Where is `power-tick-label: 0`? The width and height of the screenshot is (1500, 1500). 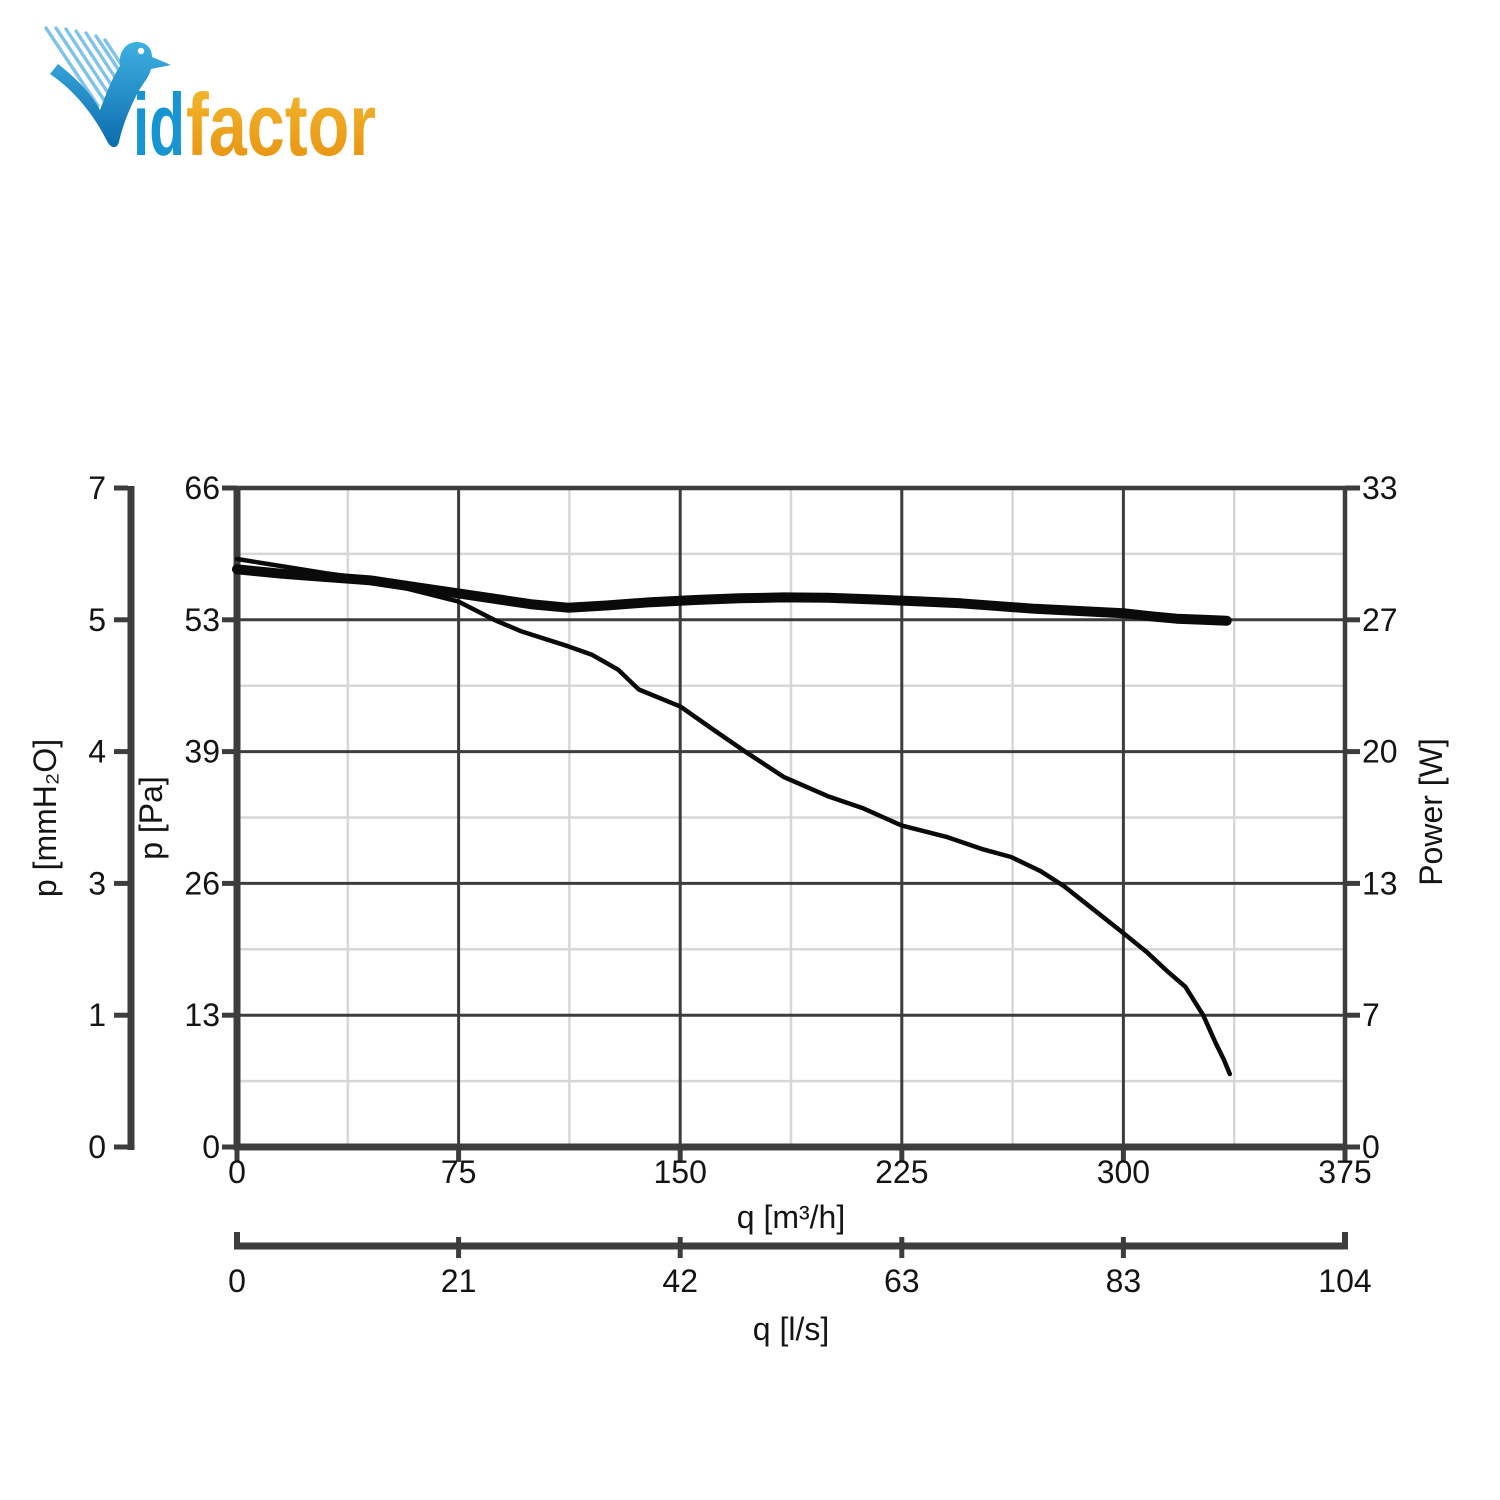
power-tick-label: 0 is located at coordinates (1371, 1147).